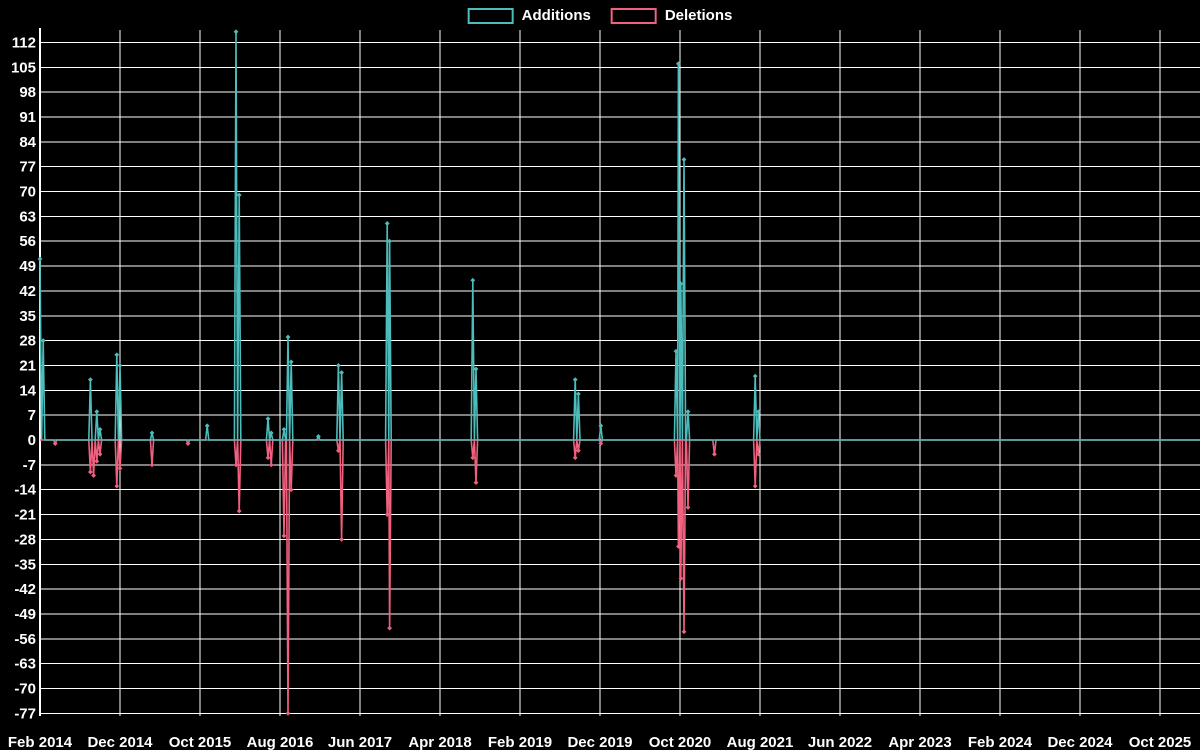 The width and height of the screenshot is (1200, 750). What do you see at coordinates (25, 713) in the screenshot?
I see `svg-text: -77` at bounding box center [25, 713].